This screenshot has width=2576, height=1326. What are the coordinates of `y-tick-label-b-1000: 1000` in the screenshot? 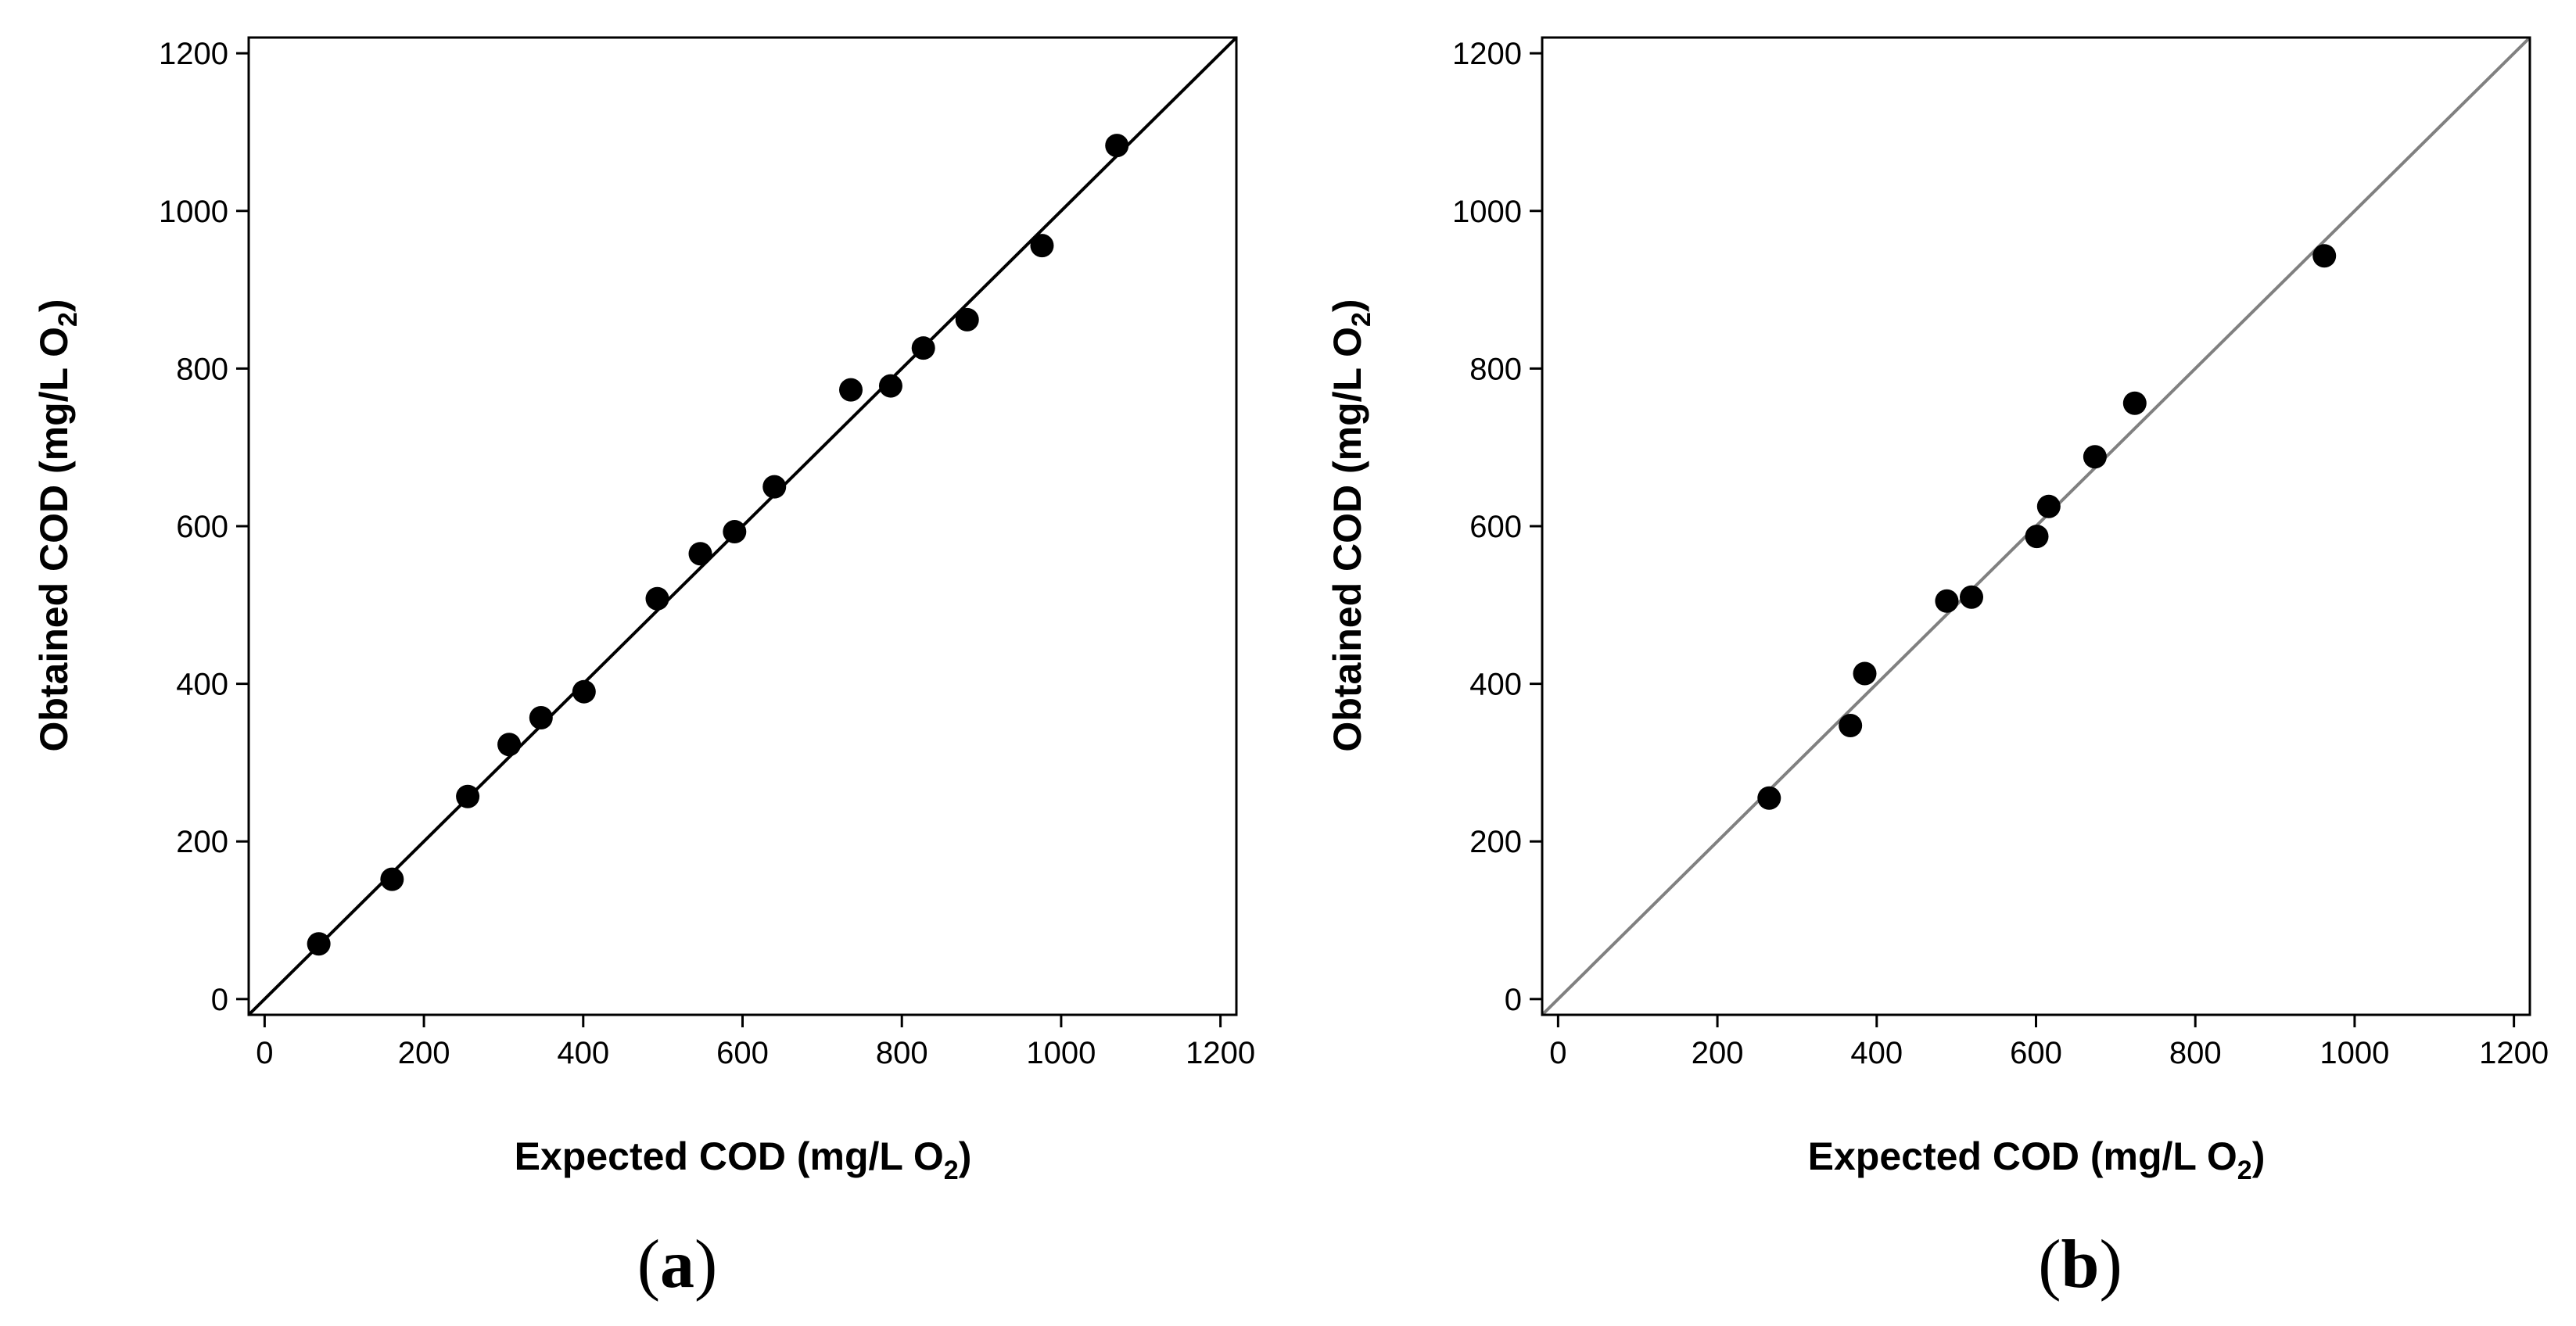 It's located at (1487, 212).